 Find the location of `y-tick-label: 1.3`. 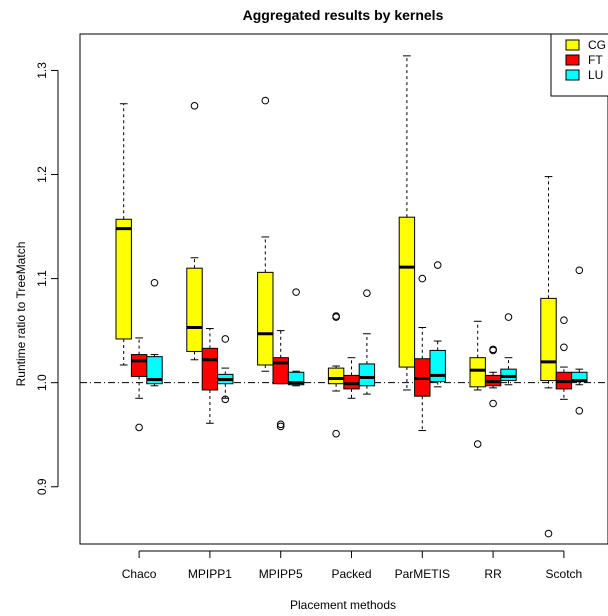

y-tick-label: 1.3 is located at coordinates (42, 70).